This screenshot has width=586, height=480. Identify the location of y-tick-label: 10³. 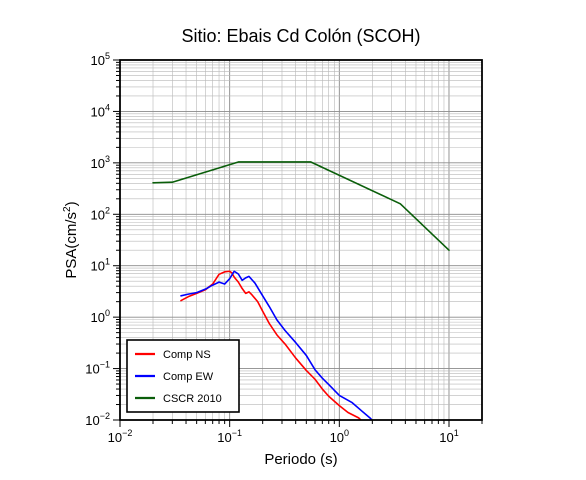
(100, 162).